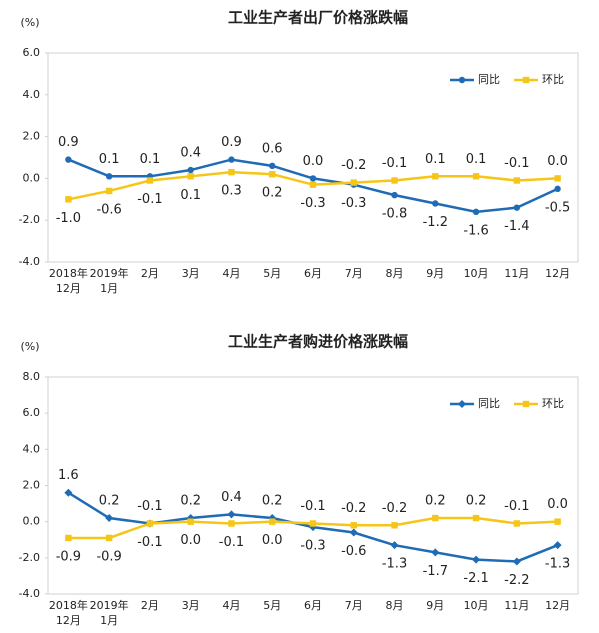  Describe the element at coordinates (394, 214) in the screenshot. I see `data-label: -0.8` at that location.